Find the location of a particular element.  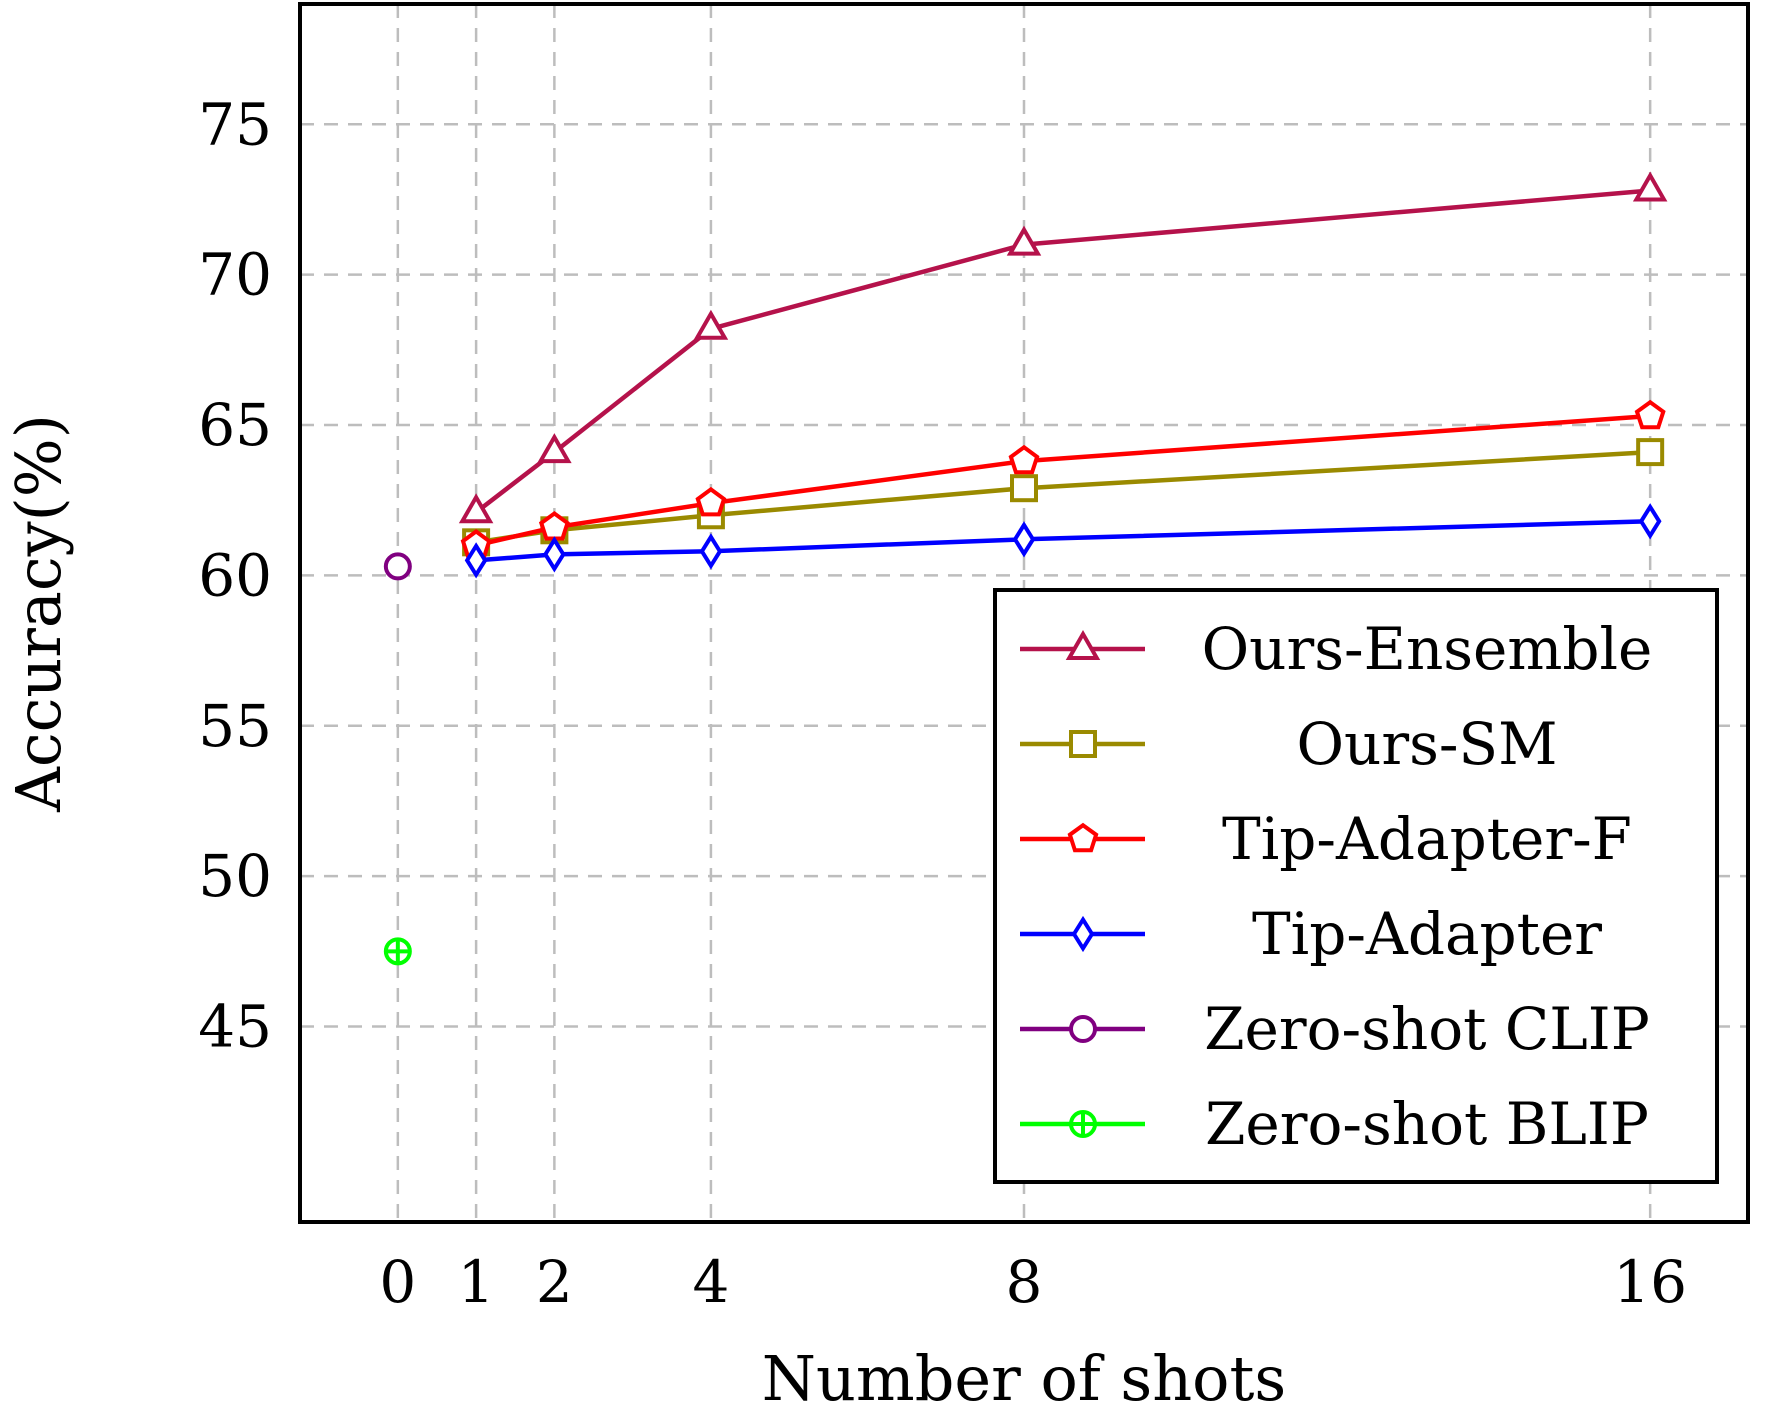

legend-entry: Ours-SM is located at coordinates (1289, 744).